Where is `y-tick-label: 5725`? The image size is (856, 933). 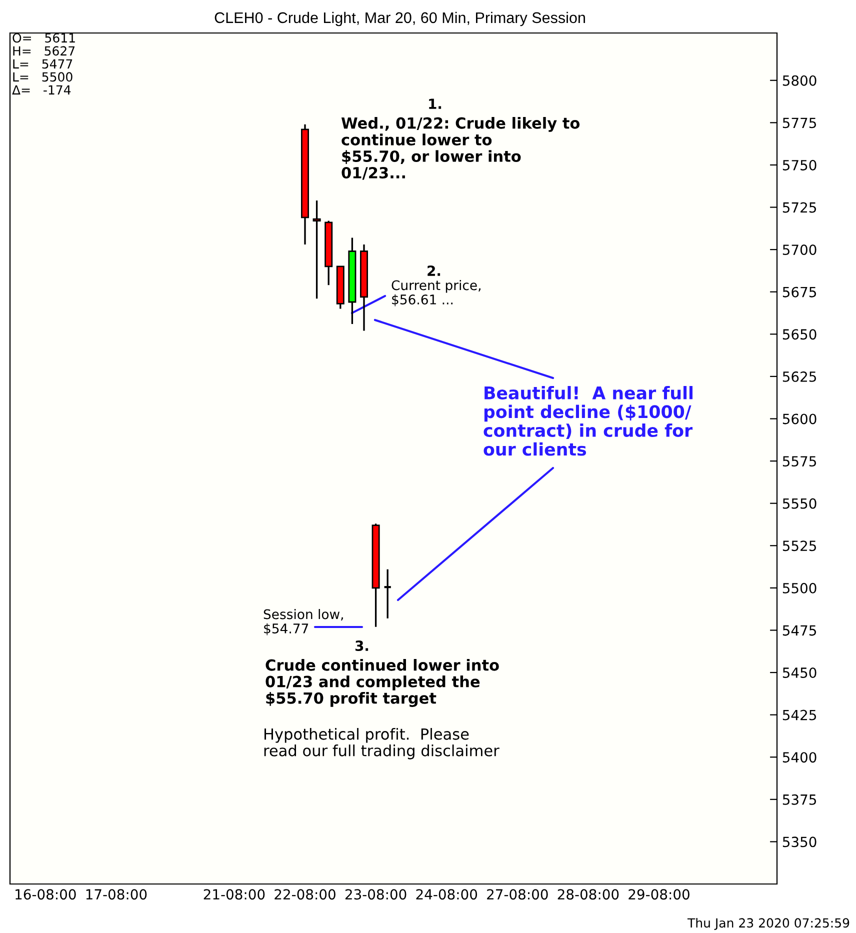 y-tick-label: 5725 is located at coordinates (799, 207).